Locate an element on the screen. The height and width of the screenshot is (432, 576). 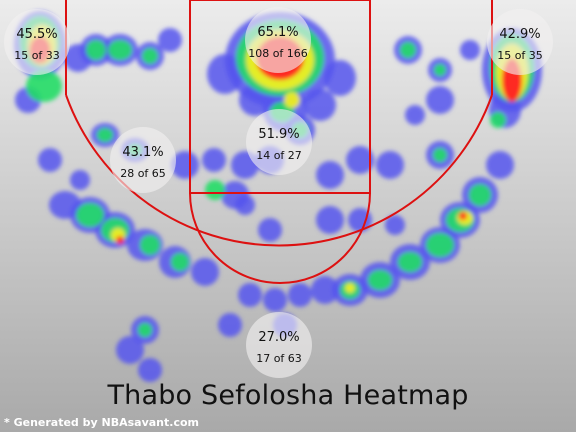
zone-label-paint-non-ra: 51.9% 14 of 27 is located at coordinates (279, 142).